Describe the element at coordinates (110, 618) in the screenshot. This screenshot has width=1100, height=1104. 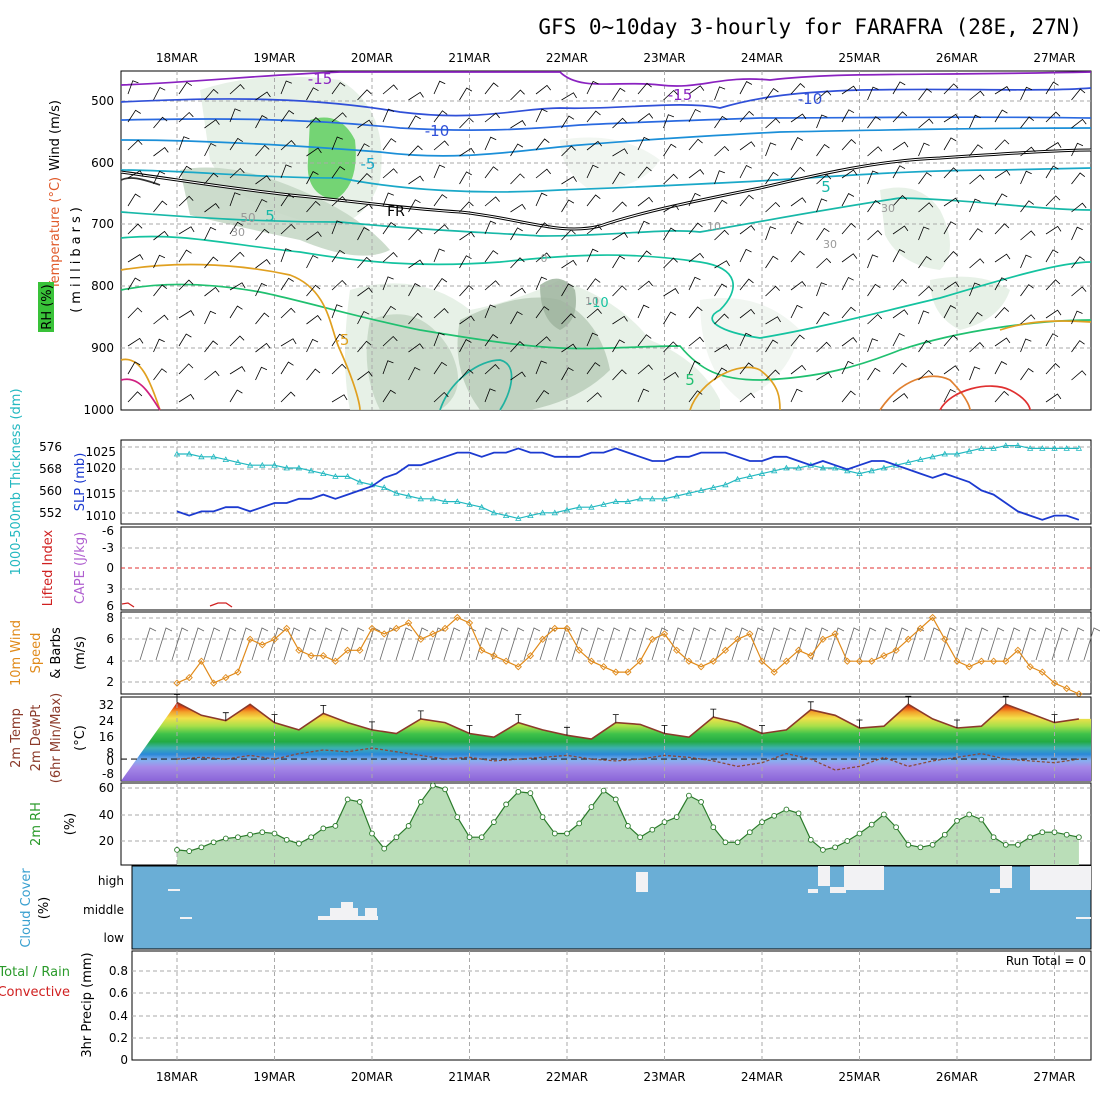
I see `wind-ytick-0: 8` at that location.